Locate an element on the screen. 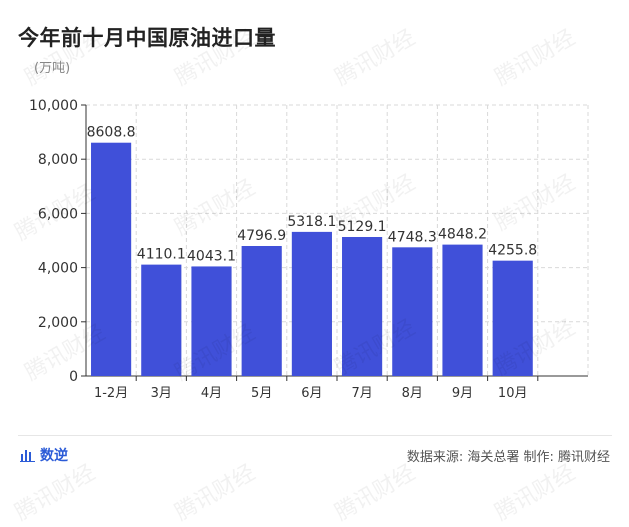 This screenshot has width=629, height=527. bar-value-label: 4255.8 is located at coordinates (512, 251).